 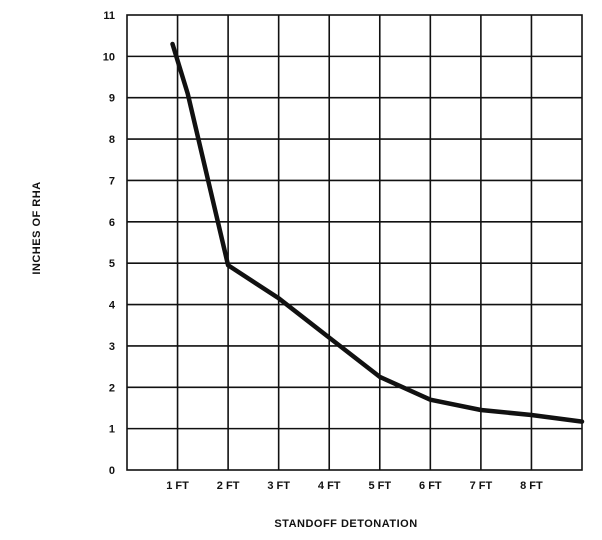 I want to click on x-tick-label: 1 FT, so click(x=177, y=486).